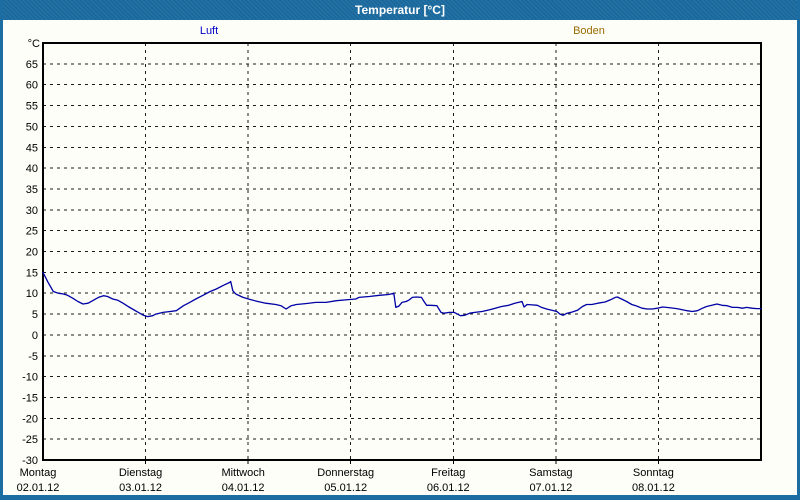 This screenshot has width=800, height=500. I want to click on y-axis-unit-label: °C, so click(33, 44).